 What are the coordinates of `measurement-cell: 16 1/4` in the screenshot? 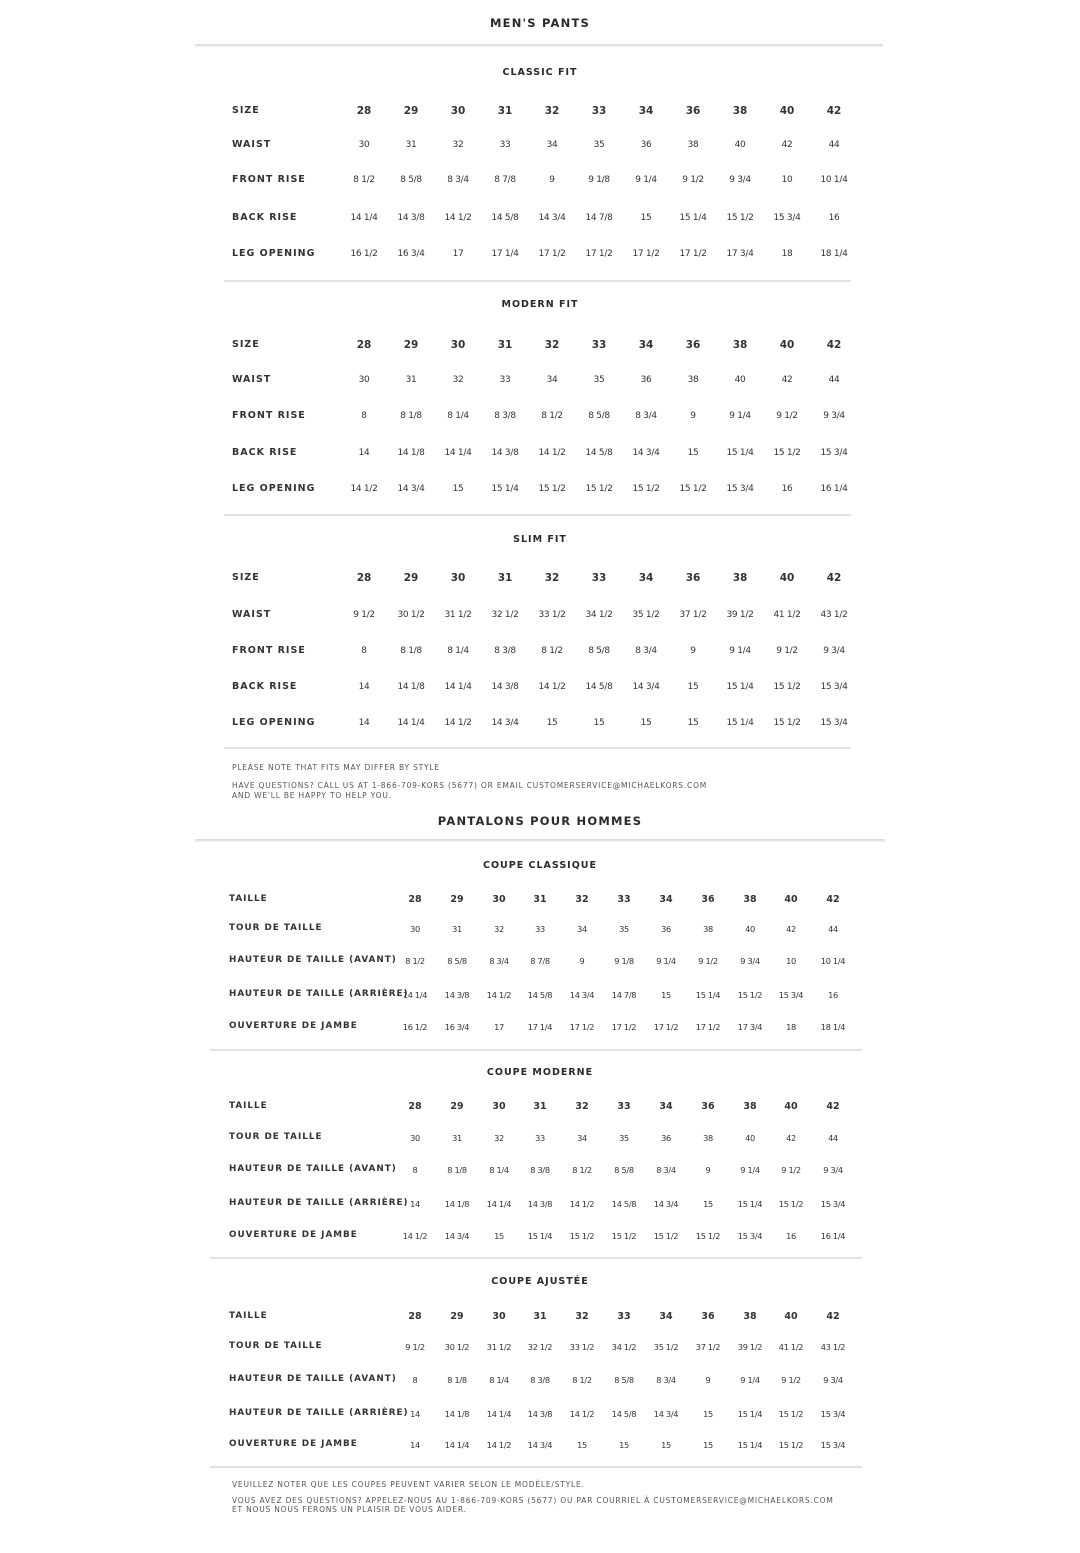 It's located at (834, 489).